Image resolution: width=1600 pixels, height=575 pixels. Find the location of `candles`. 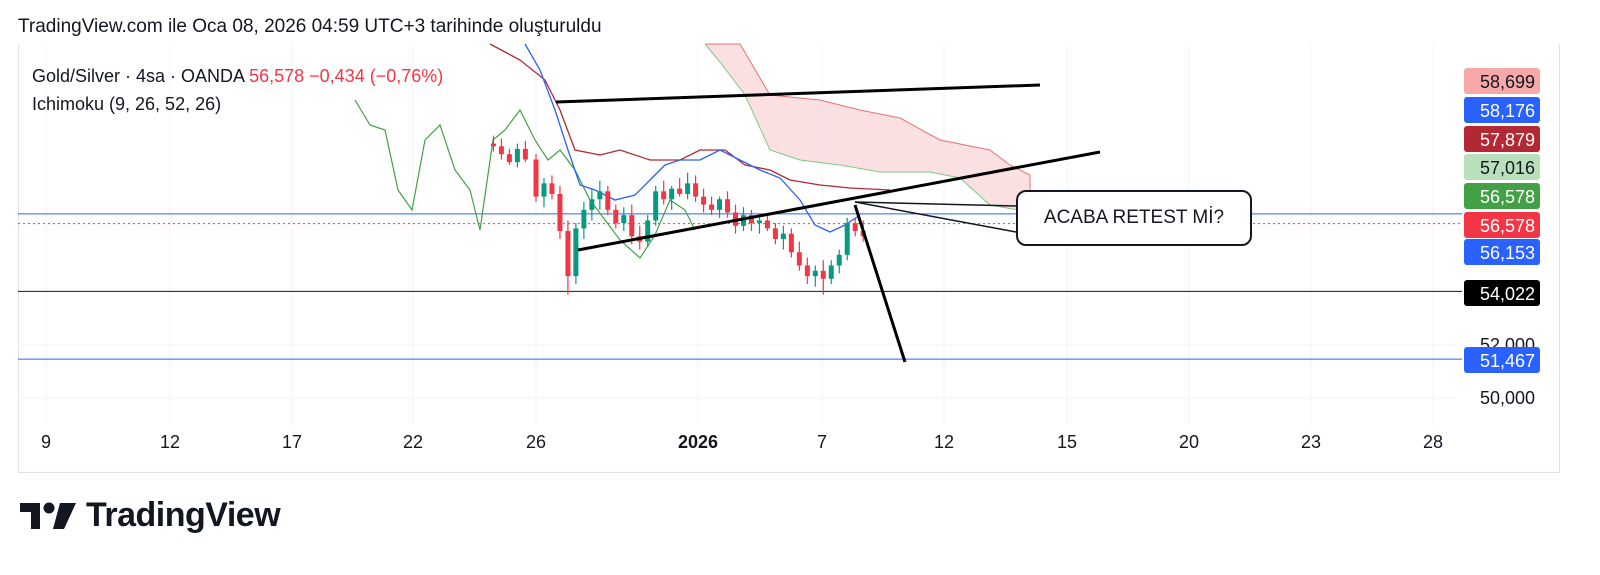

candles is located at coordinates (678, 215).